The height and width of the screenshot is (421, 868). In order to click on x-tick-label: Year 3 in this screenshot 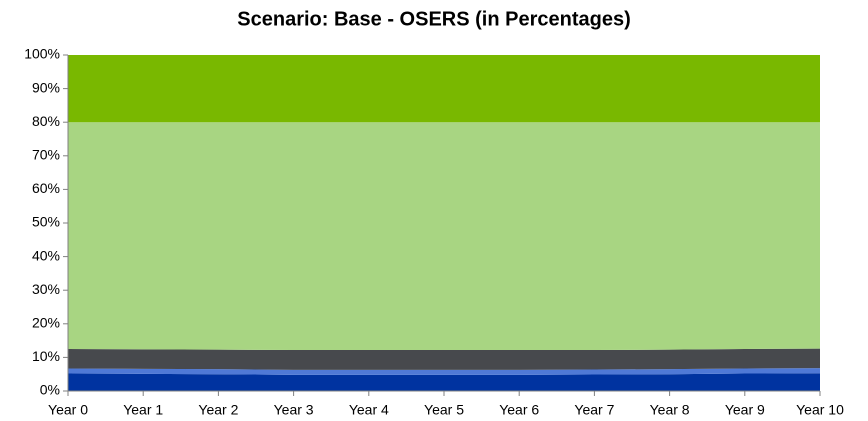, I will do `click(294, 410)`.